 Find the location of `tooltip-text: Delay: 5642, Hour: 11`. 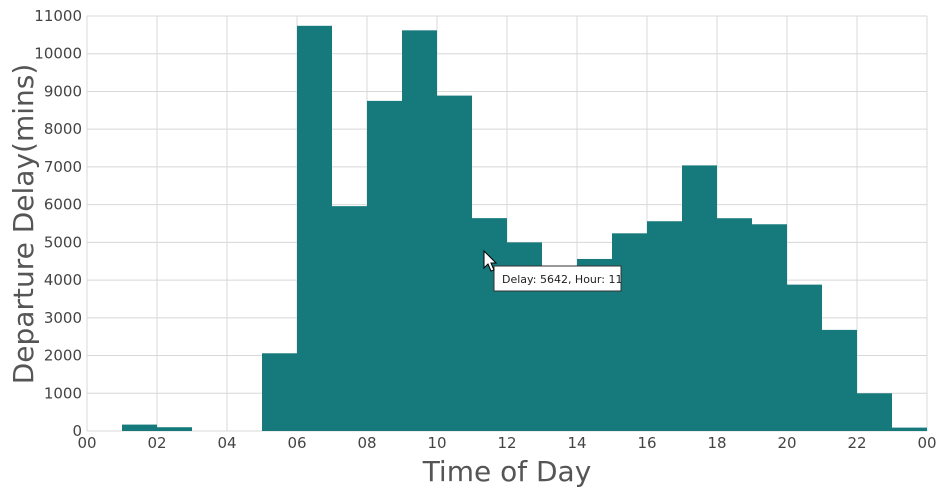

tooltip-text: Delay: 5642, Hour: 11 is located at coordinates (562, 279).